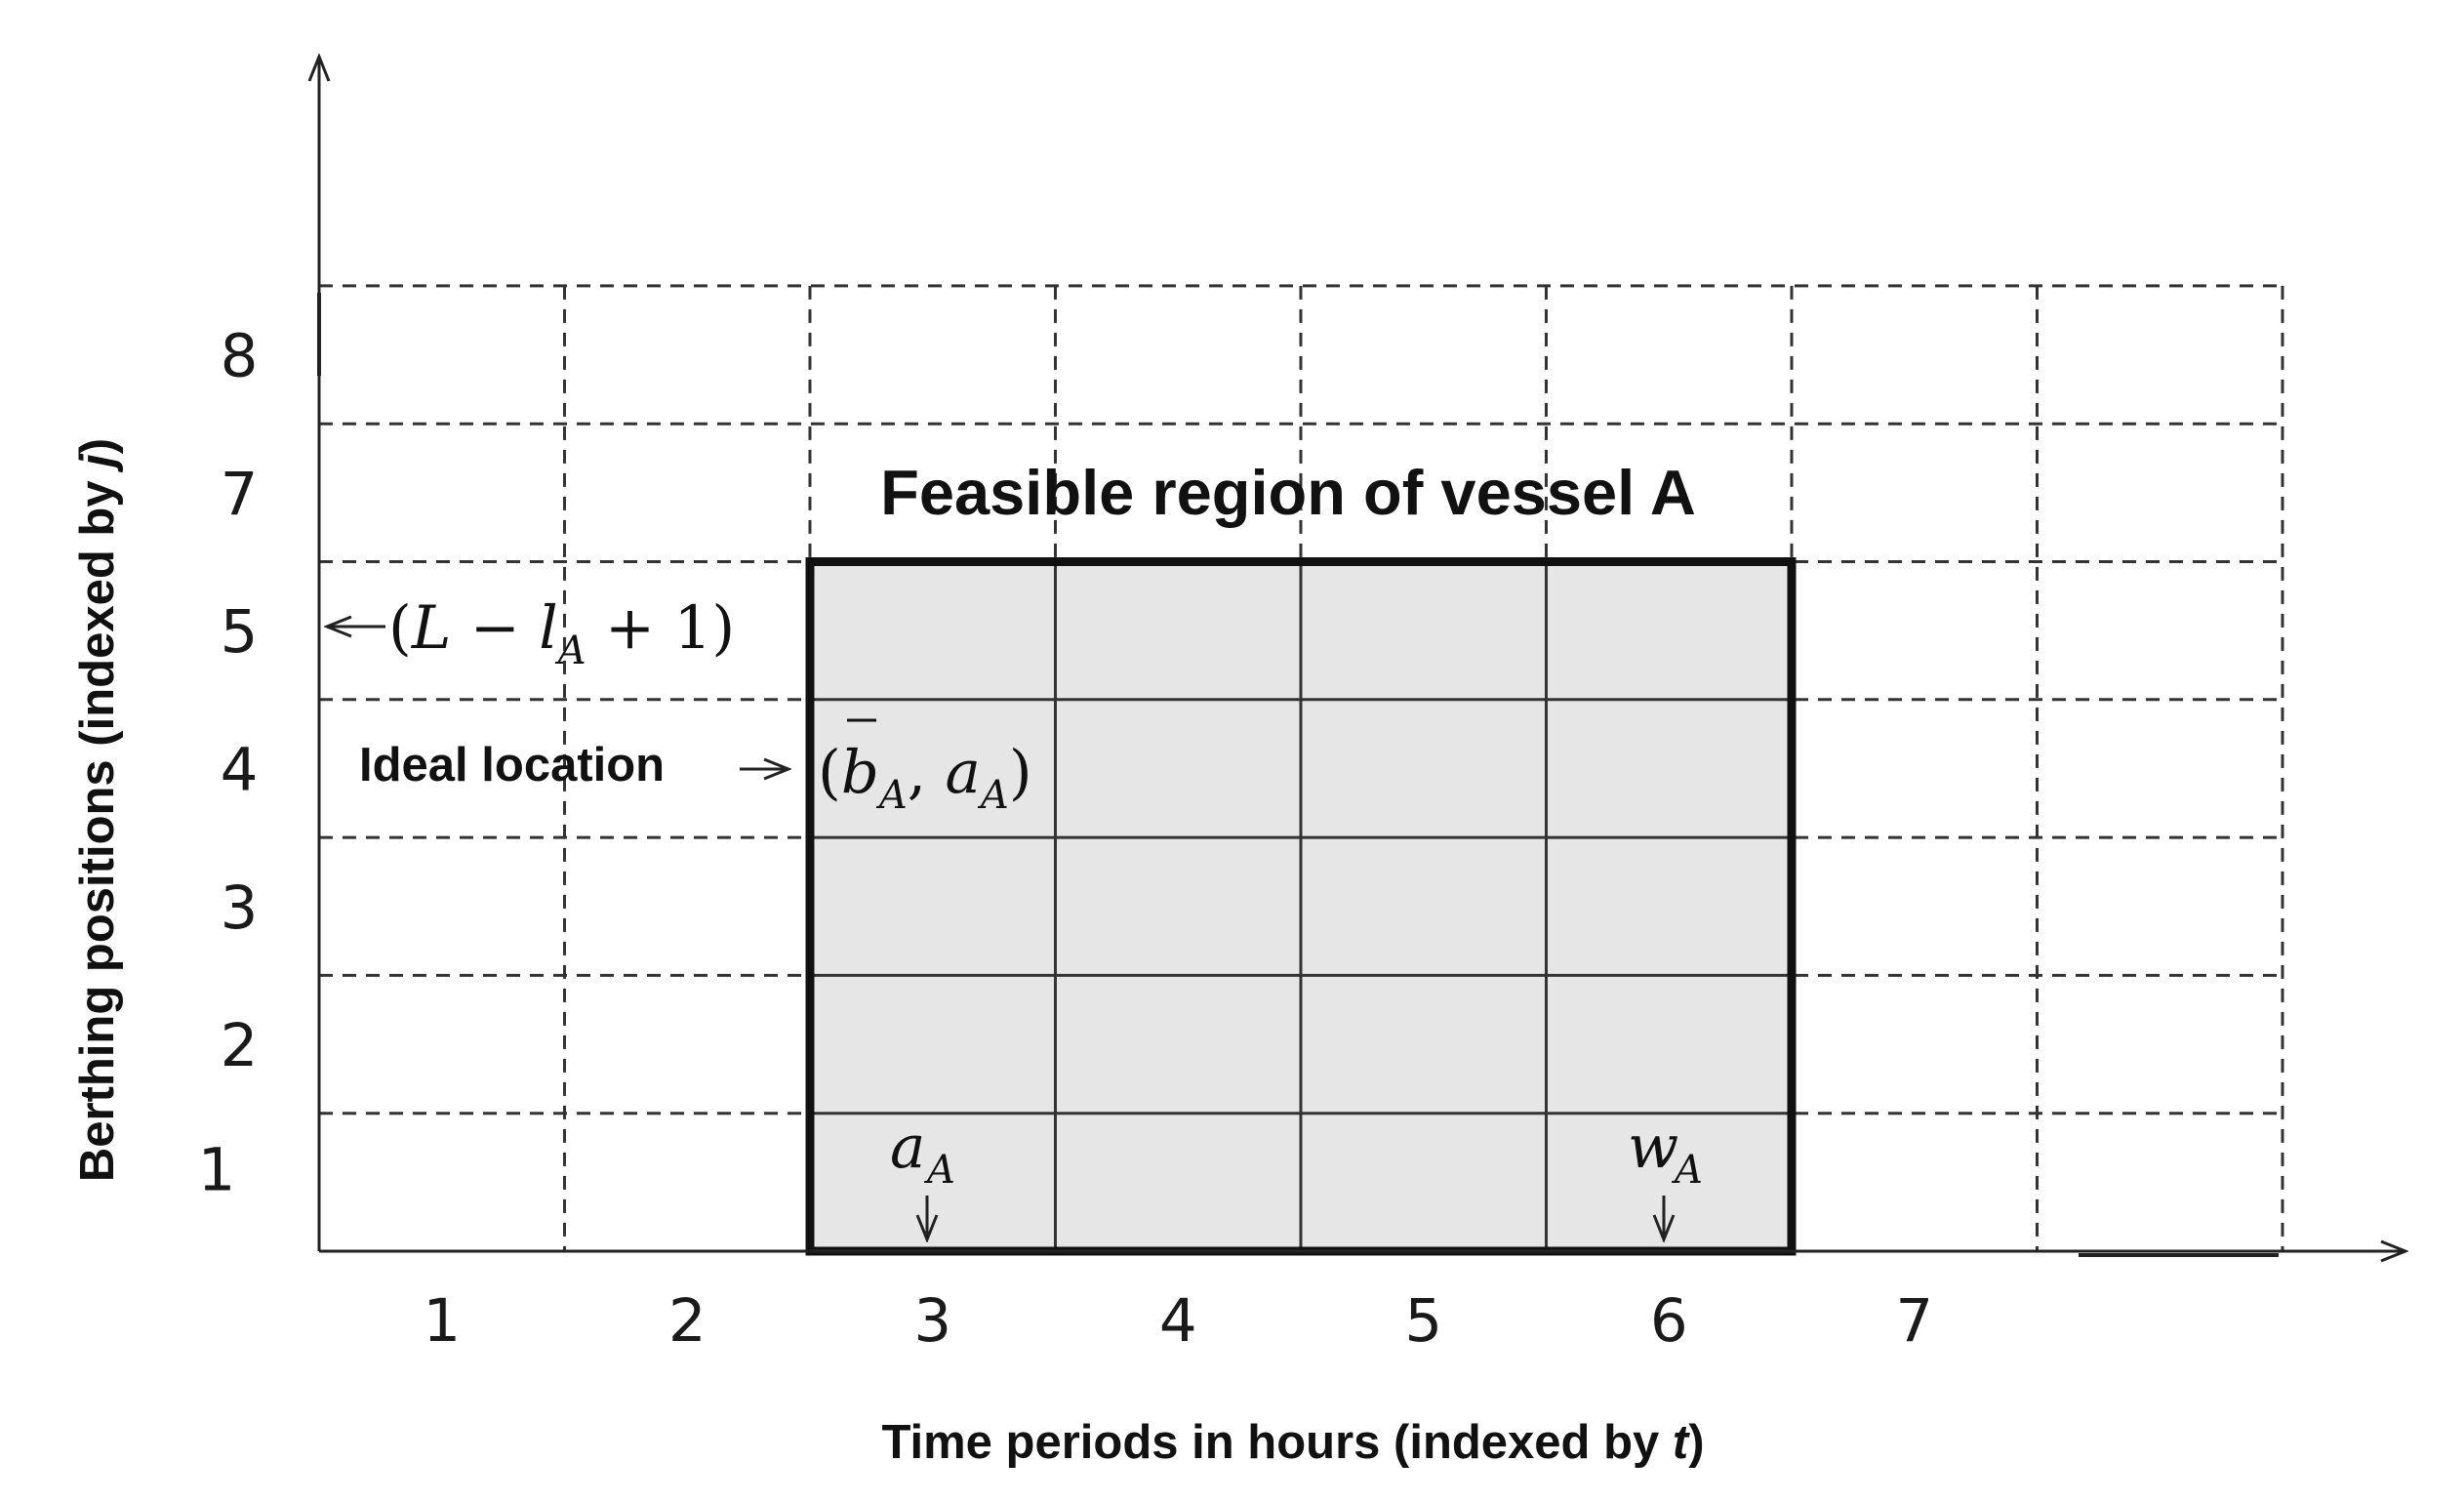  Describe the element at coordinates (1914, 1321) in the screenshot. I see `x-tick-label: 7` at that location.